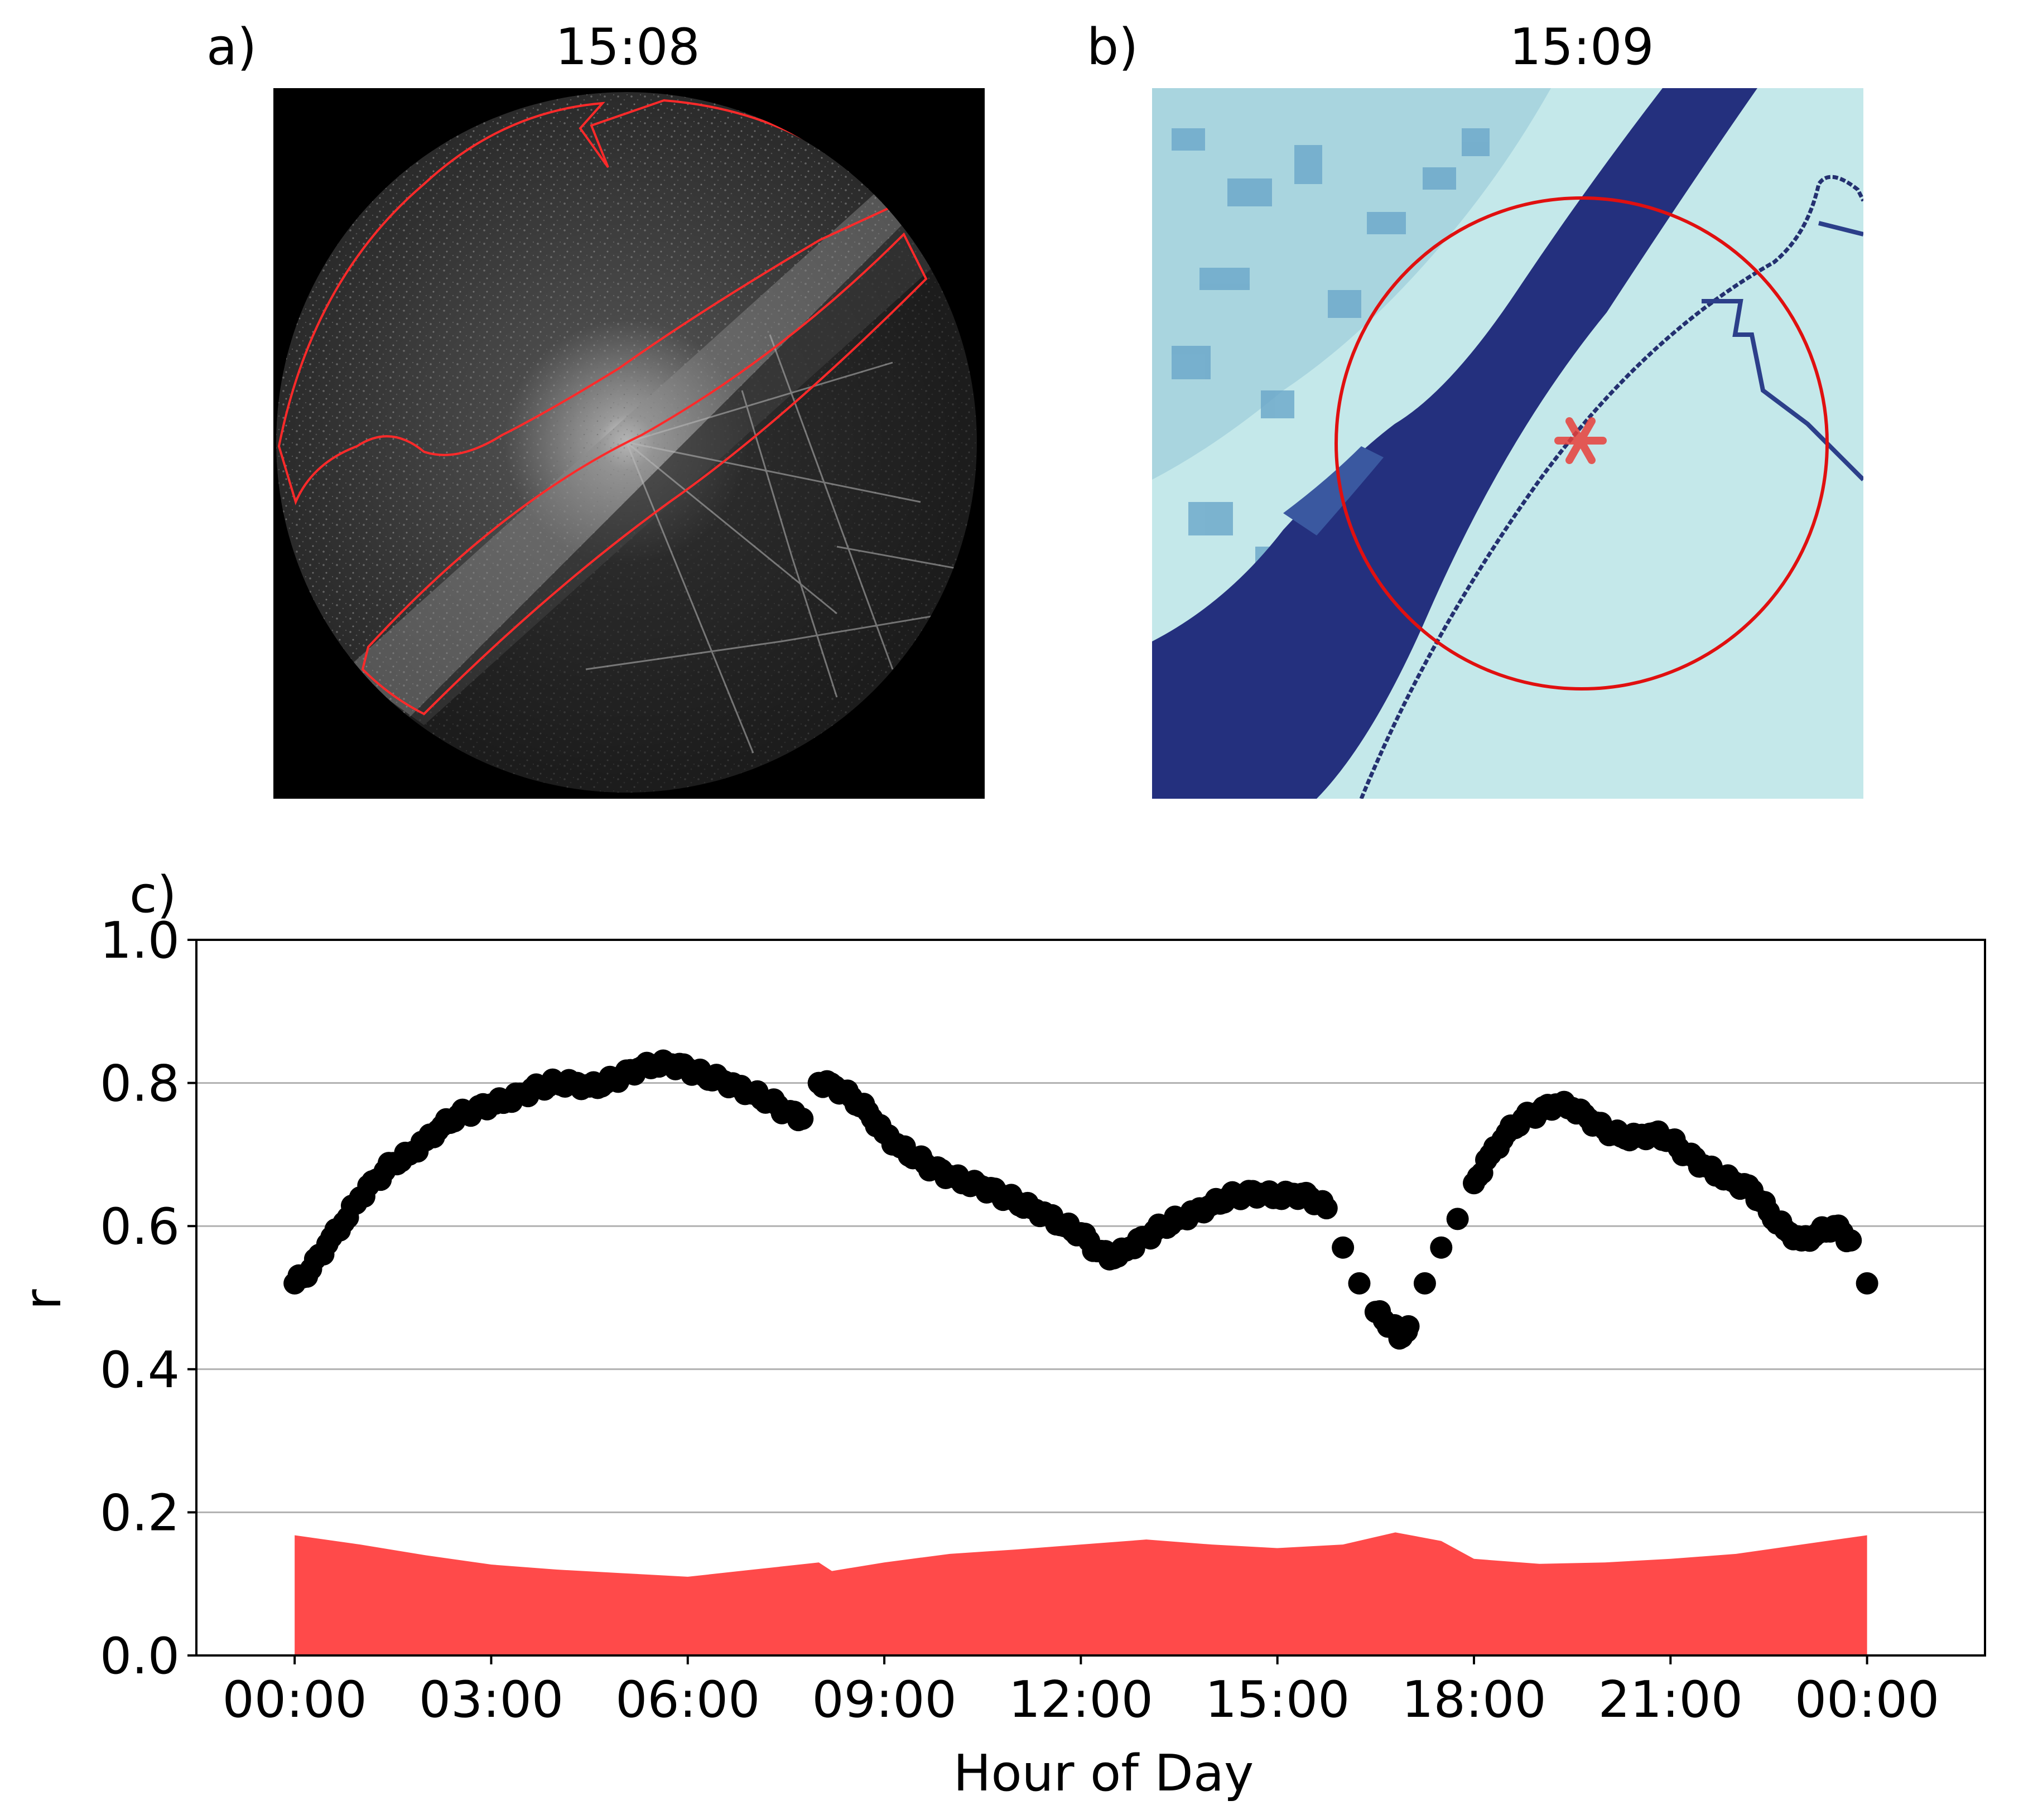 This screenshot has width=2038, height=1820. I want to click on y-tick-label: 0.4, so click(140, 1370).